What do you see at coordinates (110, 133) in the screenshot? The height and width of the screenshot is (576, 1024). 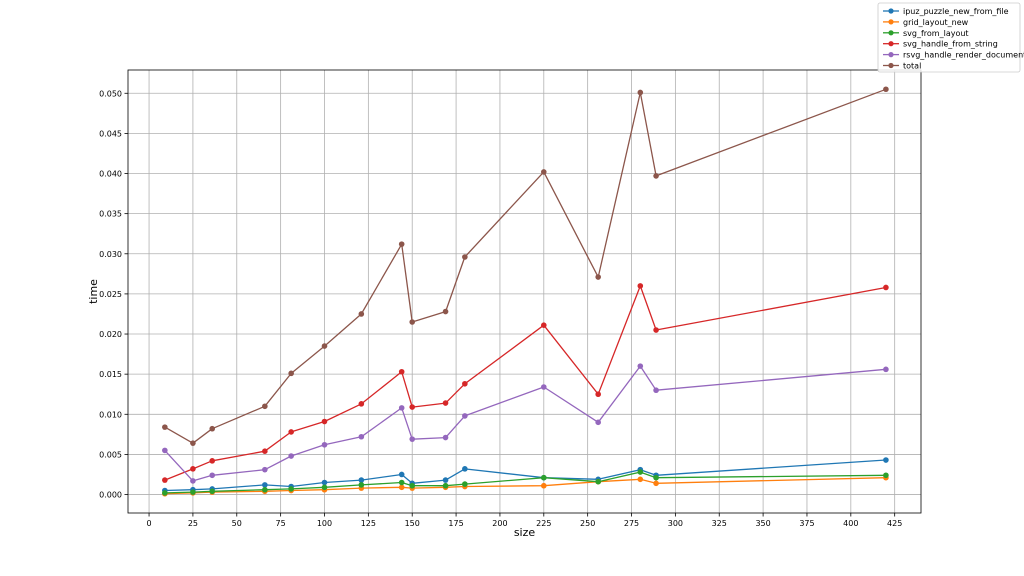 I see `y-tick-label: 0.045` at bounding box center [110, 133].